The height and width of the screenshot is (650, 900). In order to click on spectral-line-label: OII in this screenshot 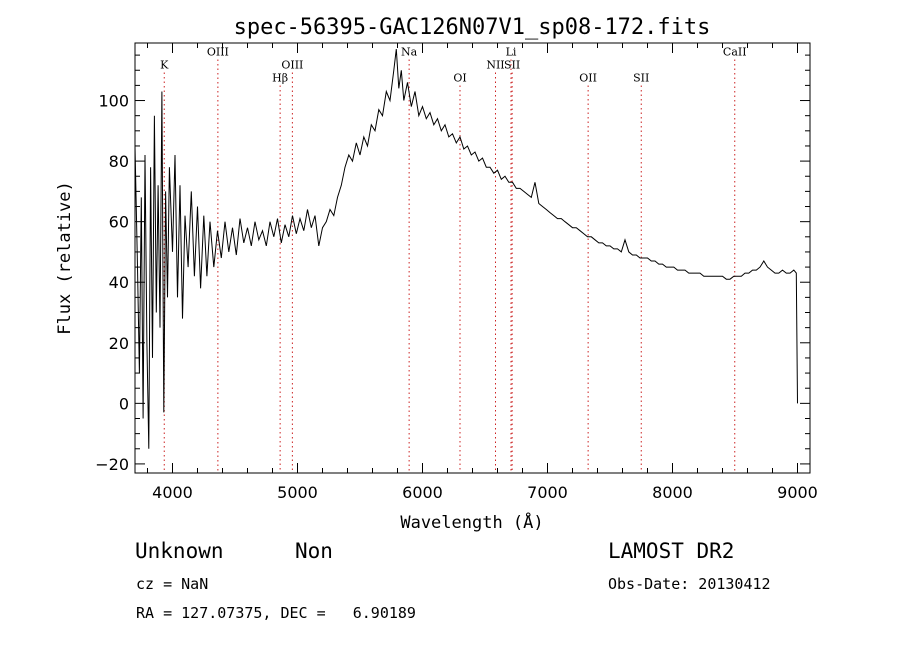, I will do `click(588, 78)`.